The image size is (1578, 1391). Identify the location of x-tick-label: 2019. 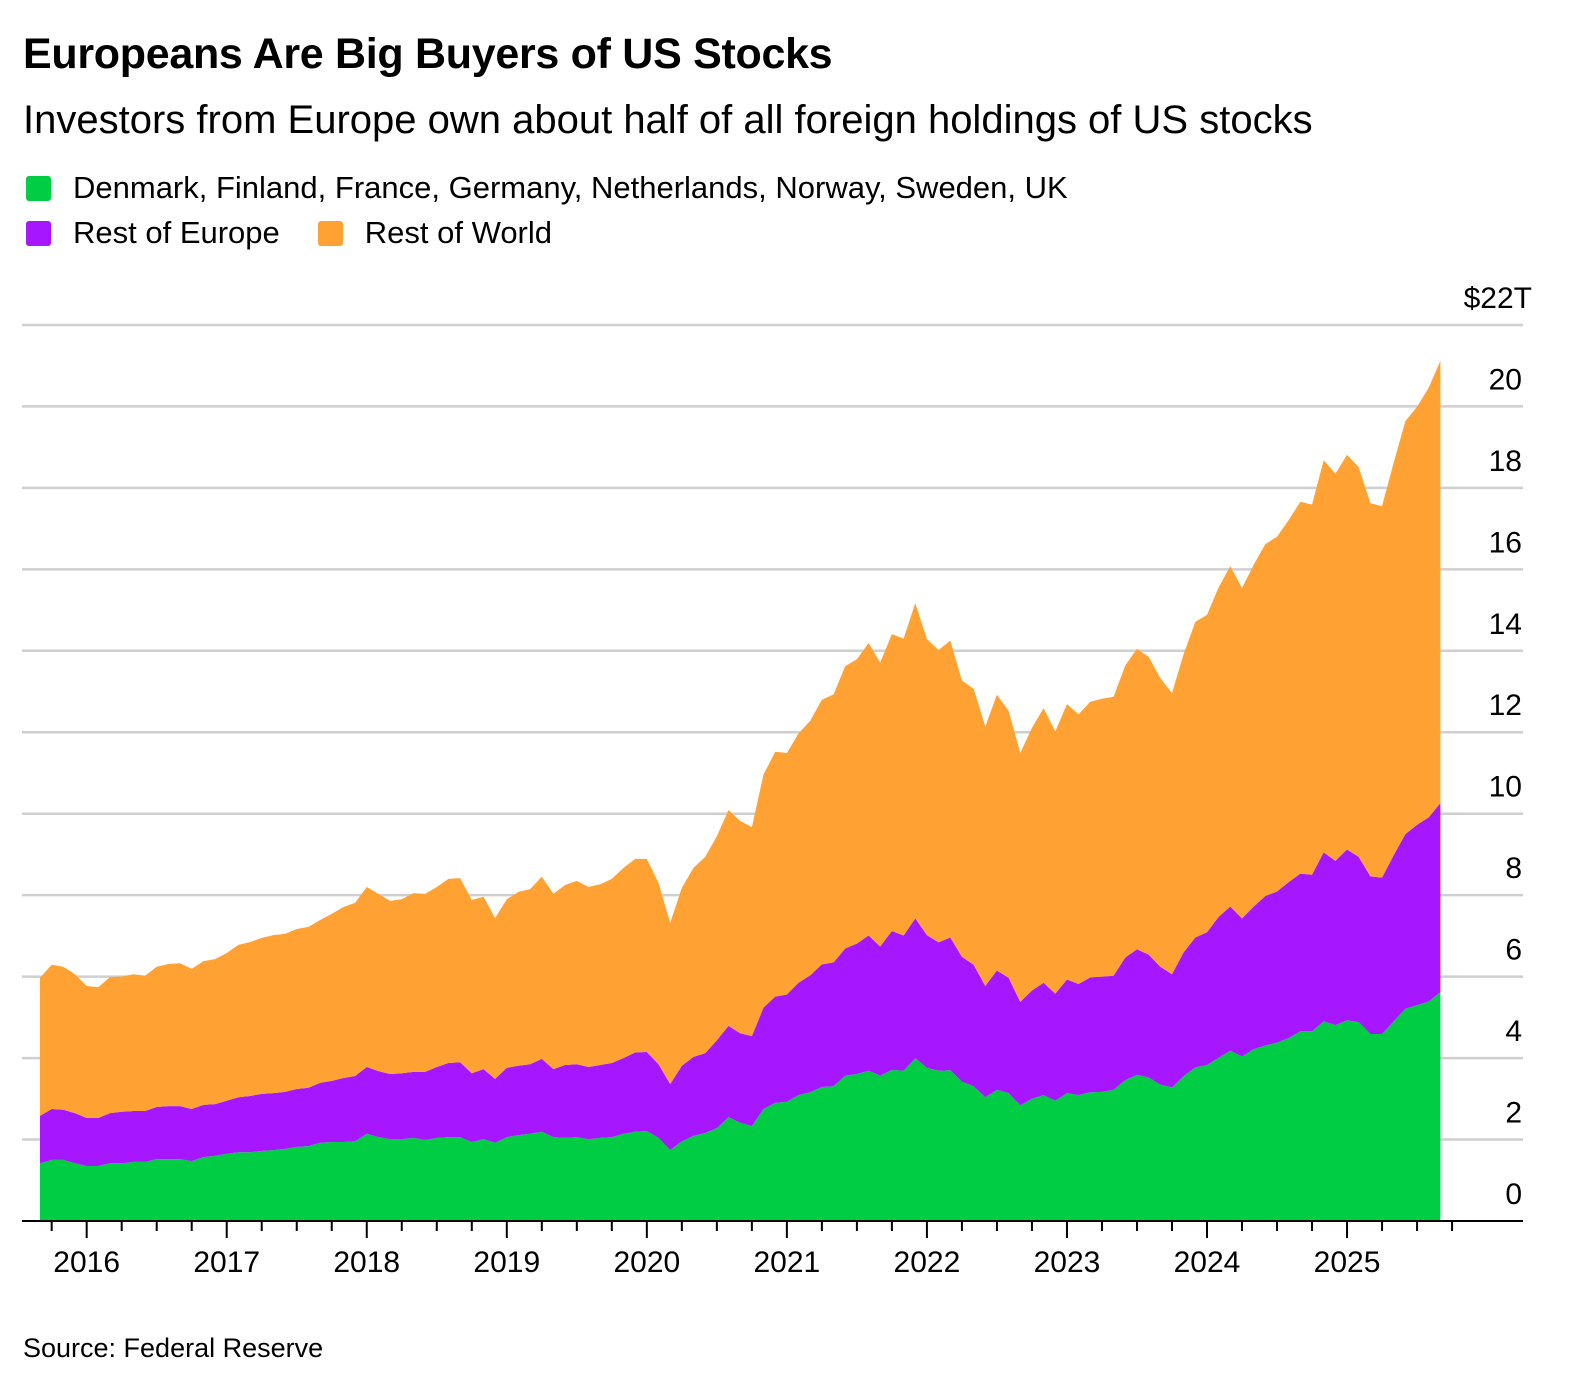
(506, 1262).